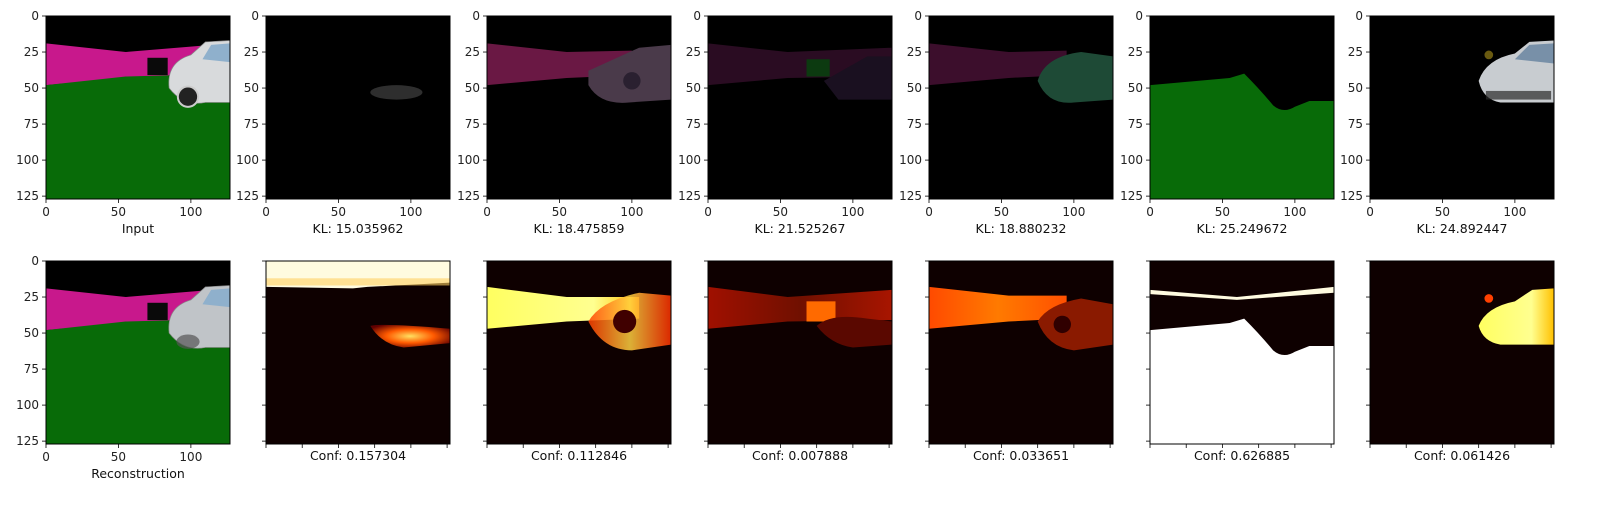 The width and height of the screenshot is (1609, 509). What do you see at coordinates (138, 228) in the screenshot?
I see `panel-caption-kl: Input` at bounding box center [138, 228].